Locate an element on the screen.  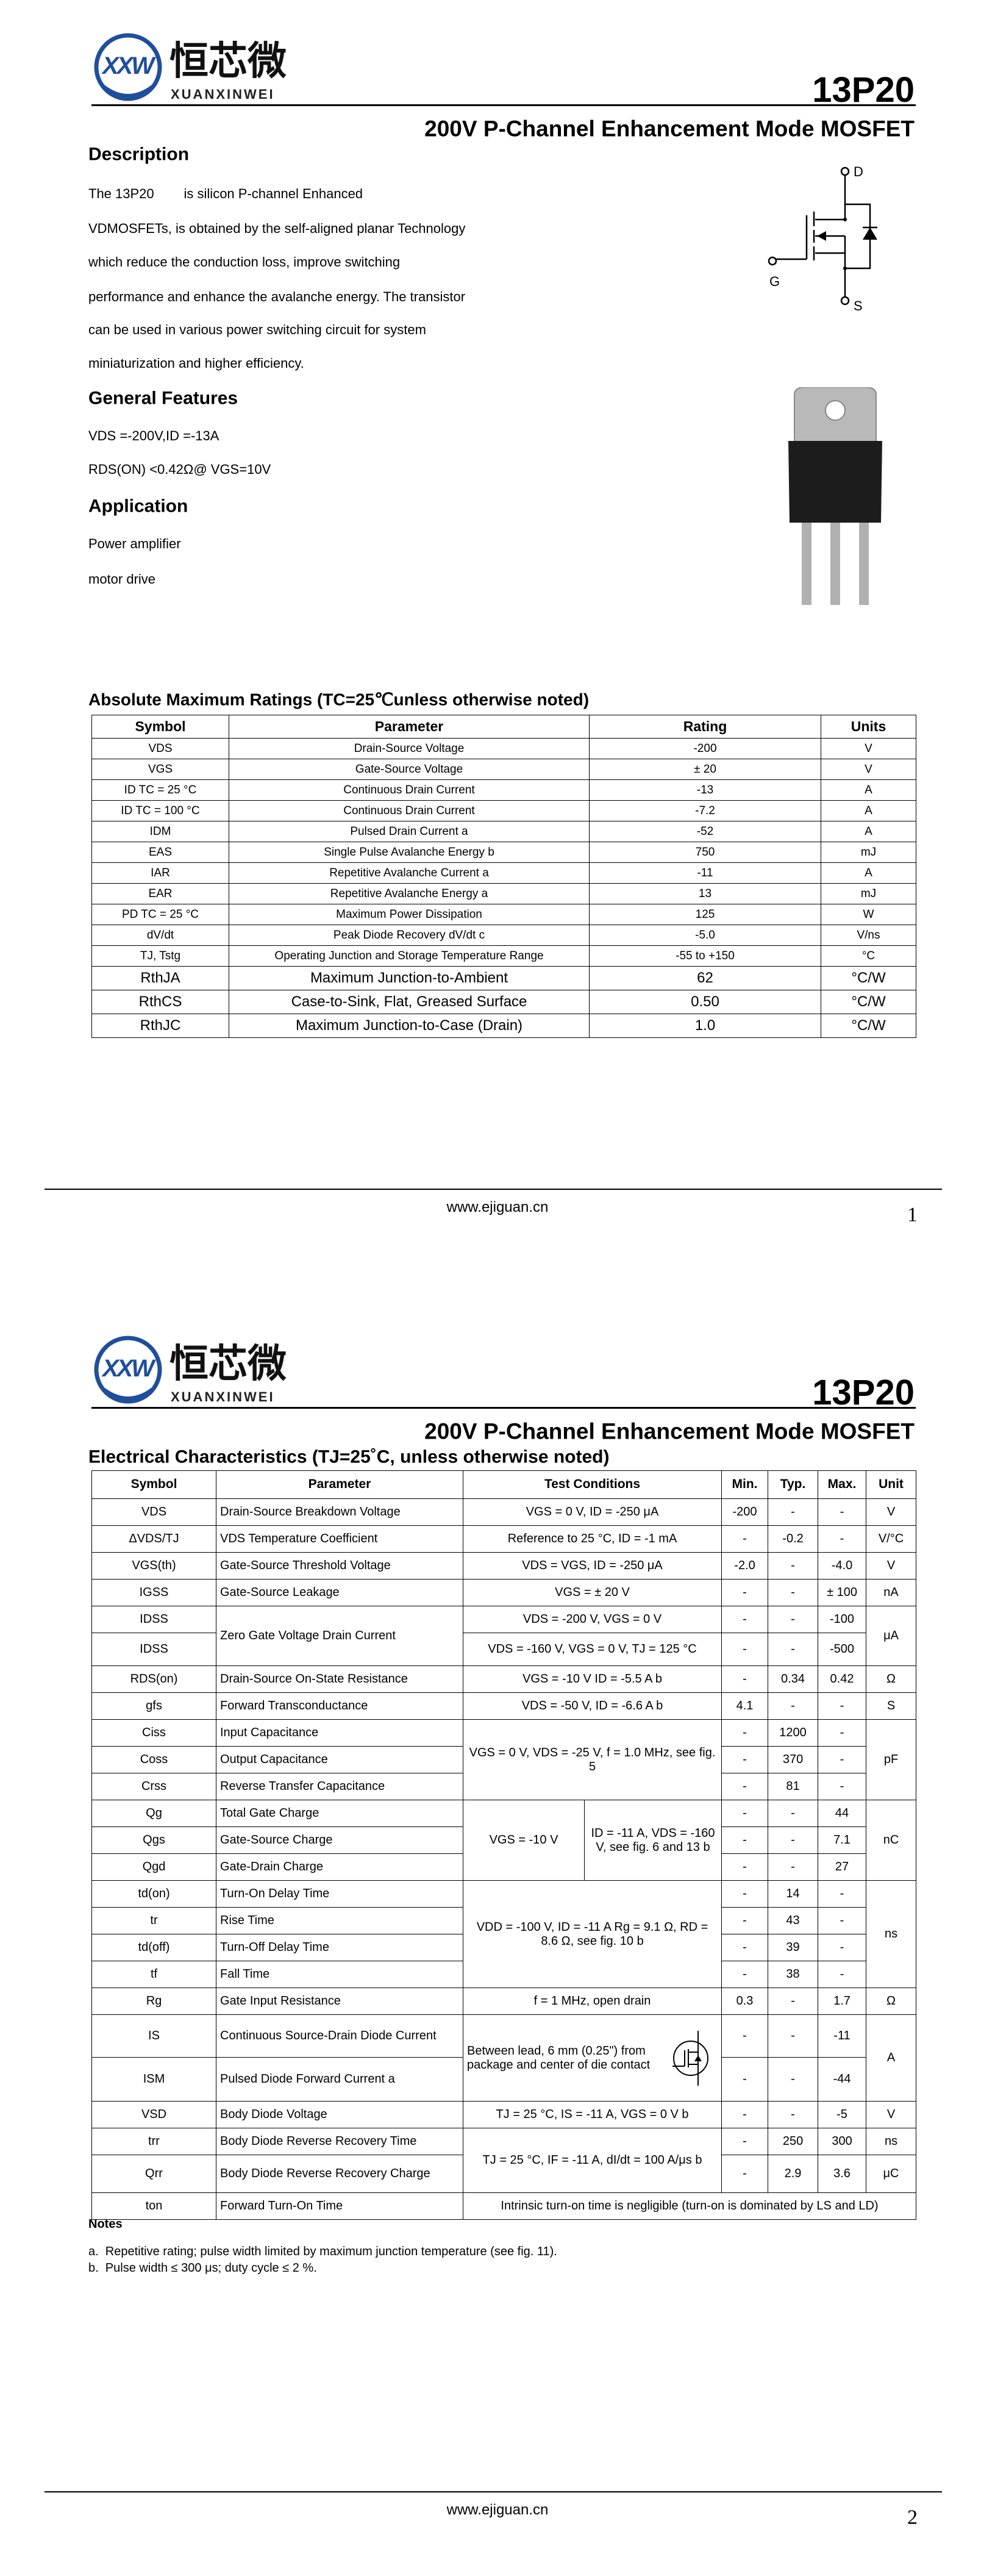
table-cell: 0.34 is located at coordinates (793, 1679).